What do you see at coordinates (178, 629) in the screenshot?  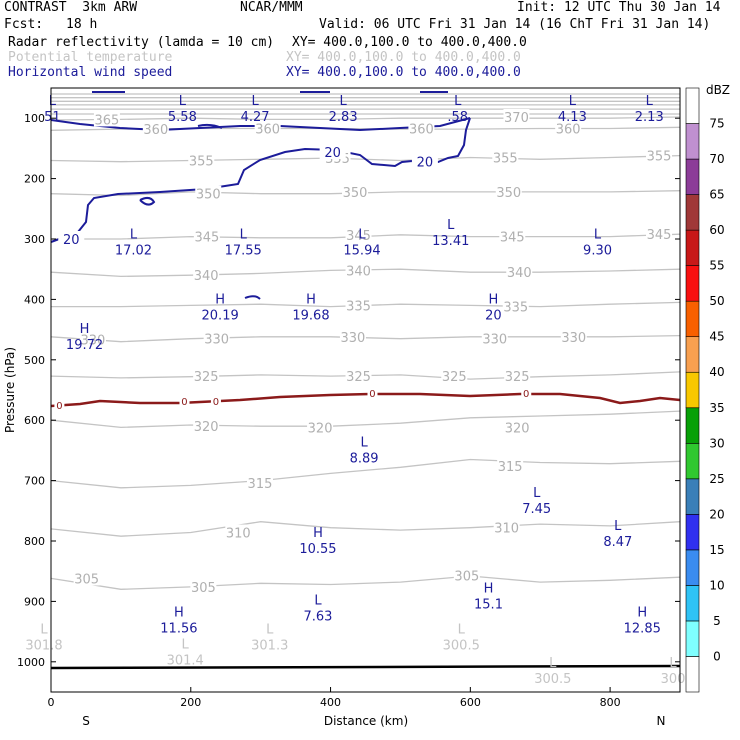 I see `wind-extremum-value: 11.56` at bounding box center [178, 629].